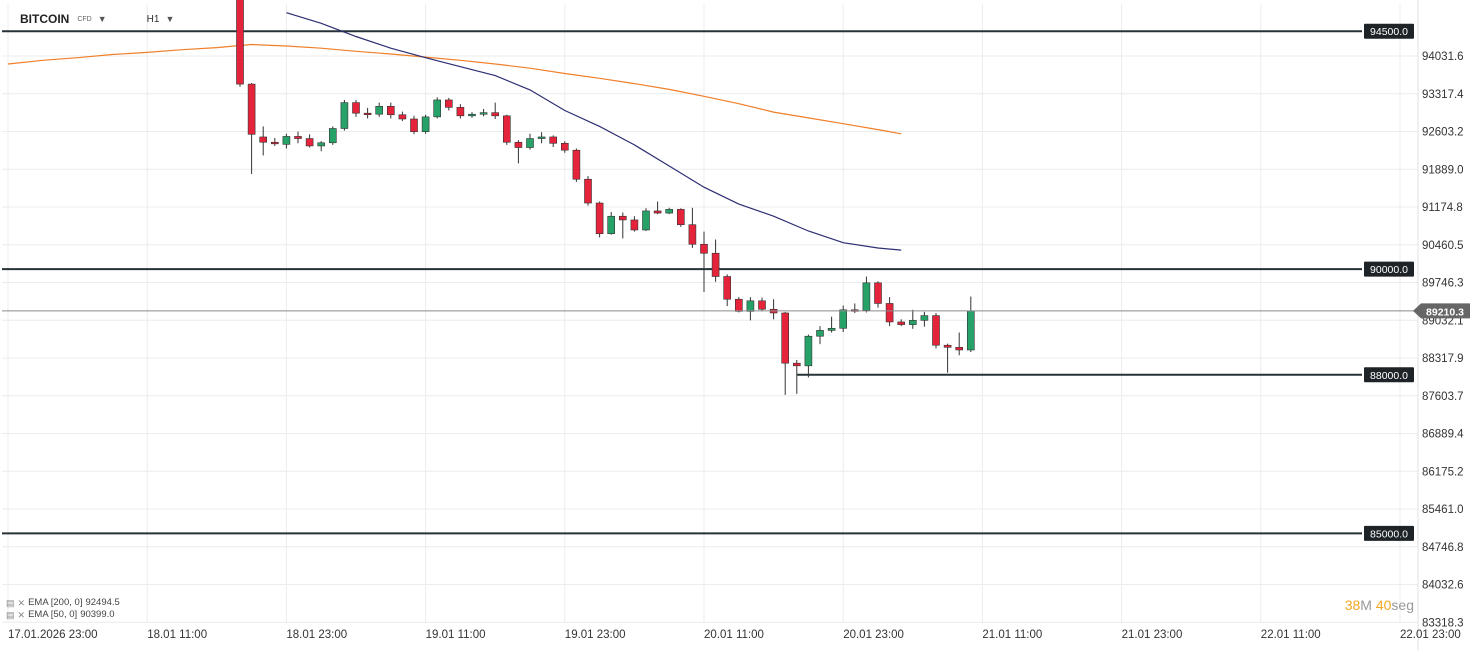 This screenshot has width=1482, height=650. What do you see at coordinates (63, 603) in the screenshot?
I see `legend-ema200: ▤ ✕ EMA [200, 0] 92494.5` at bounding box center [63, 603].